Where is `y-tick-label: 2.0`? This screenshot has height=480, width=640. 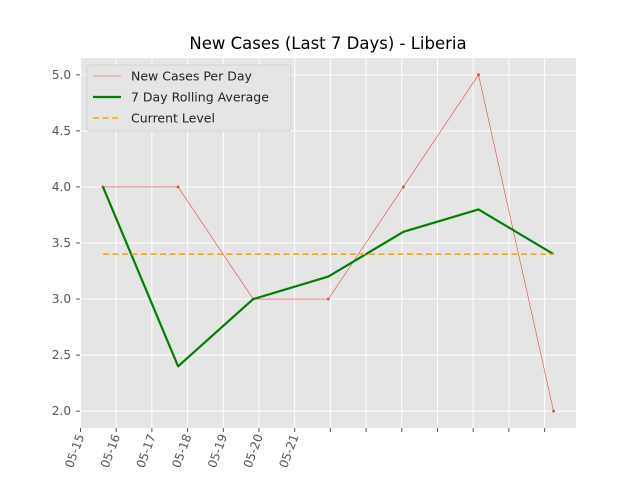 y-tick-label: 2.0 is located at coordinates (61, 411).